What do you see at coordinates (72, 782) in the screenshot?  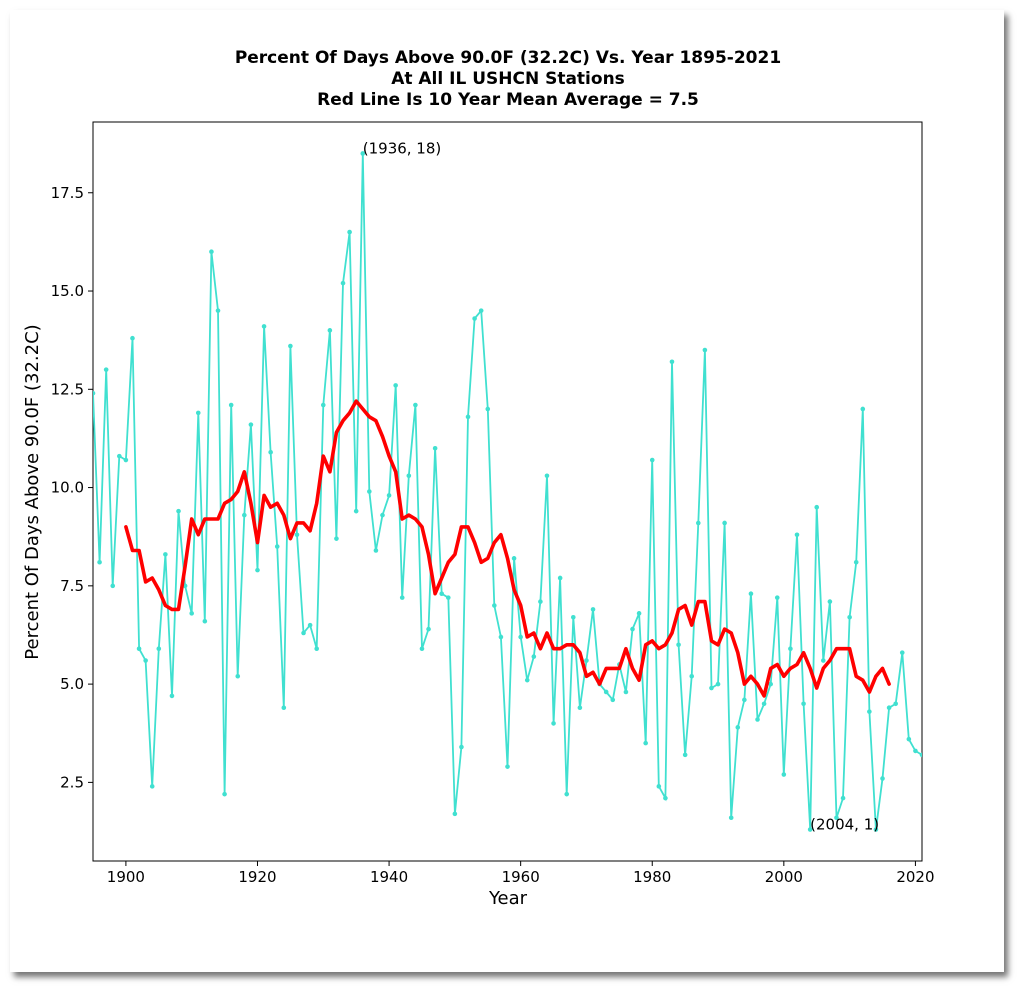 I see `y-tick-label: 2.5` at bounding box center [72, 782].